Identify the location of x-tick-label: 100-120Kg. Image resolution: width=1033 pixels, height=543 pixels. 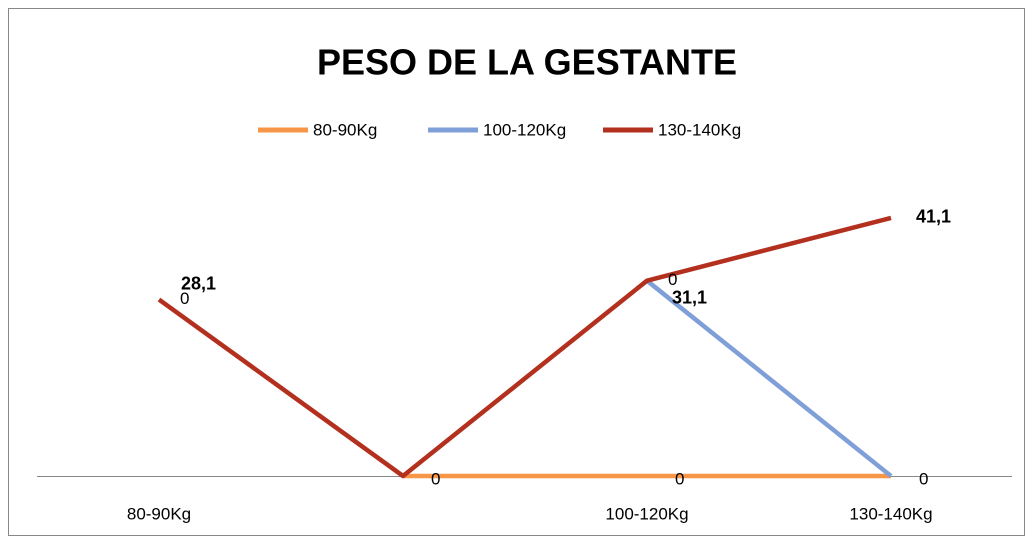
(646, 513).